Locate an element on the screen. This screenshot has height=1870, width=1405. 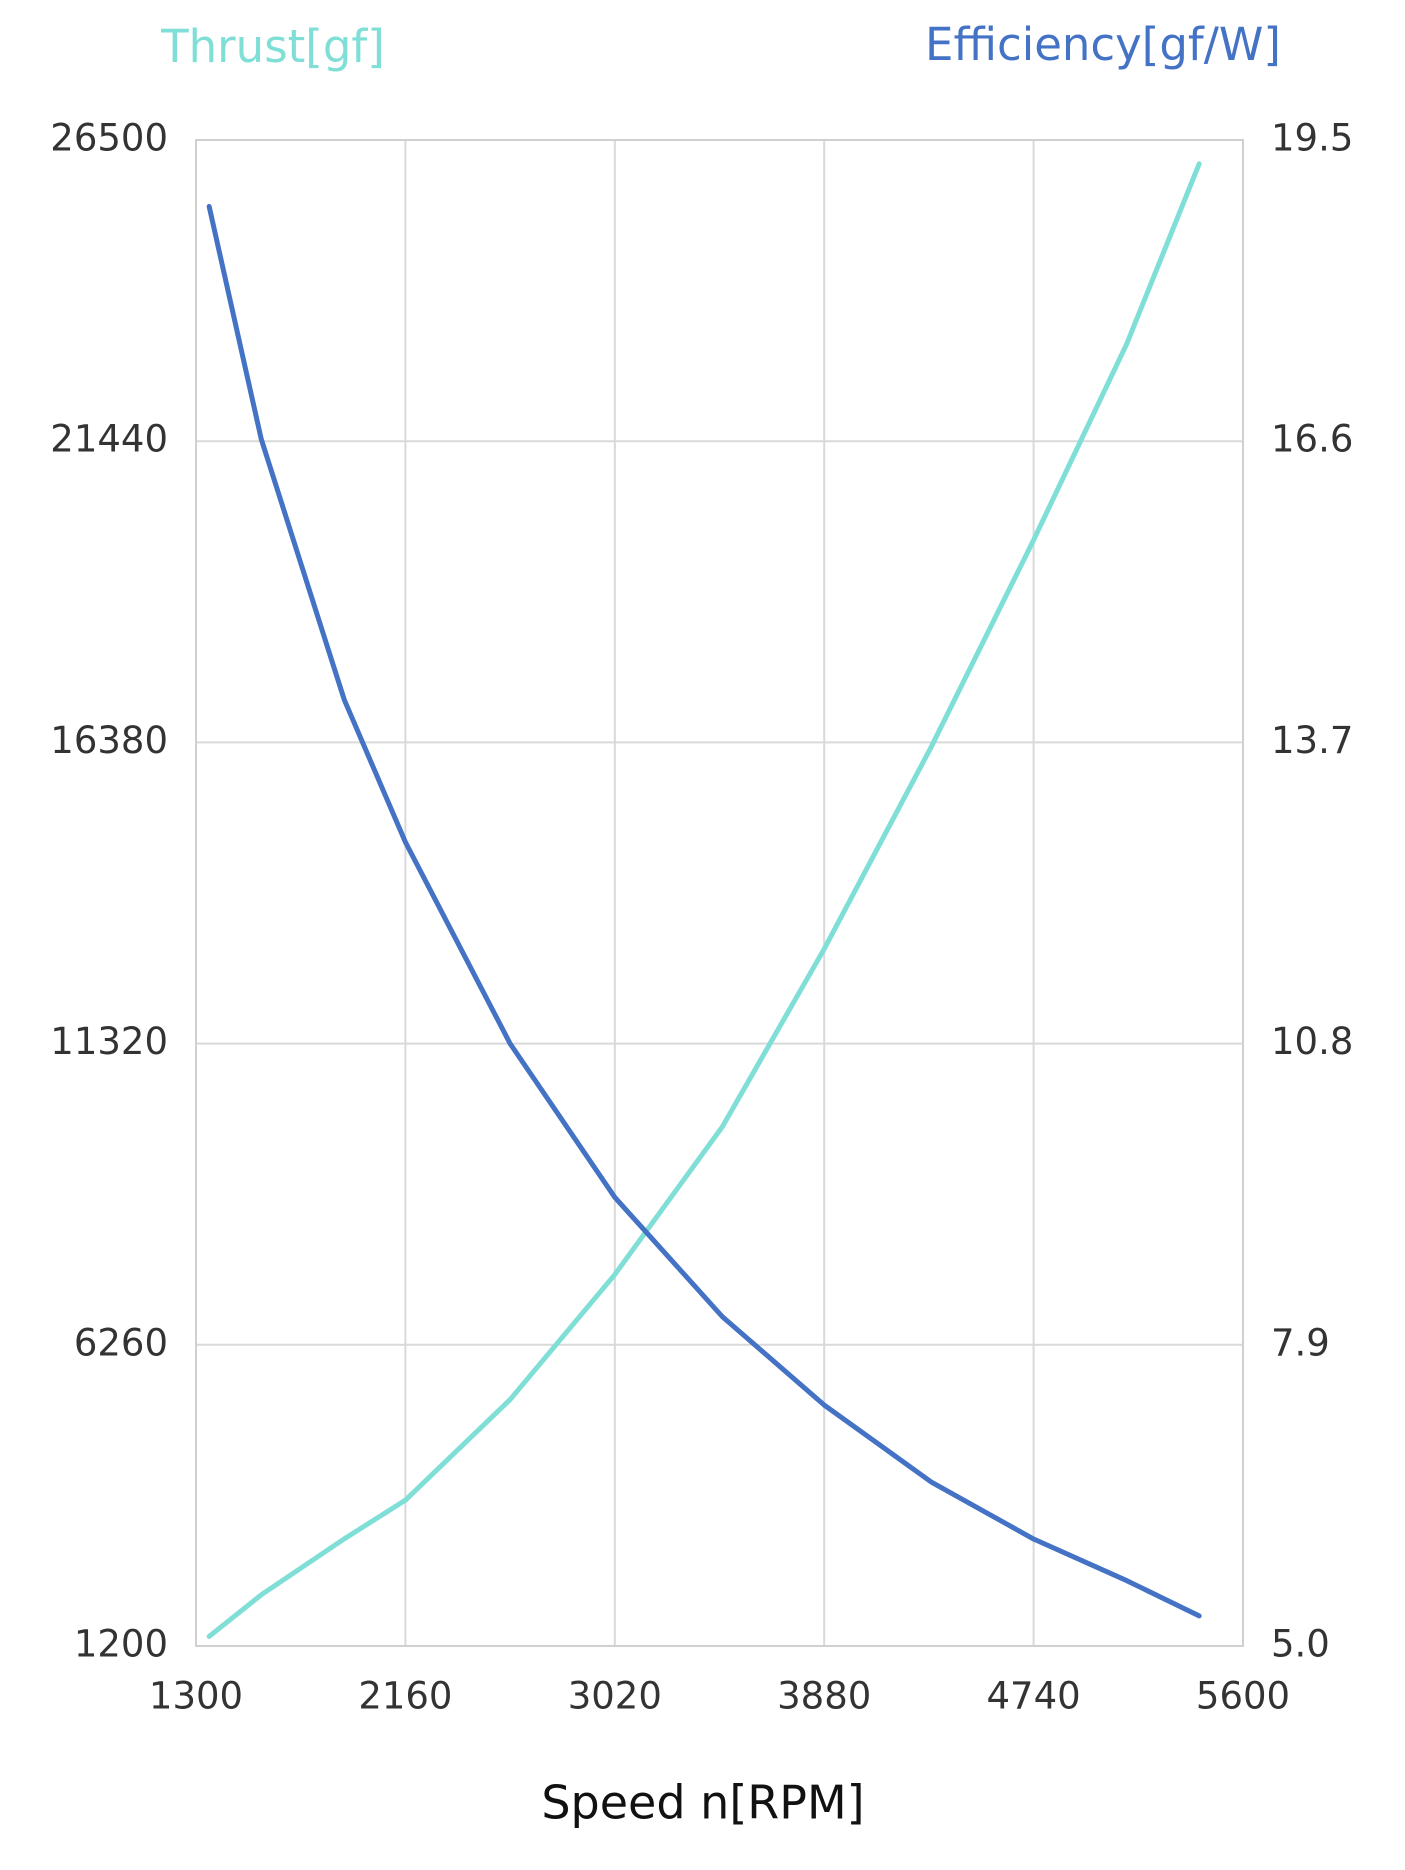
y2-tick-label: 7.9 is located at coordinates (1300, 1342).